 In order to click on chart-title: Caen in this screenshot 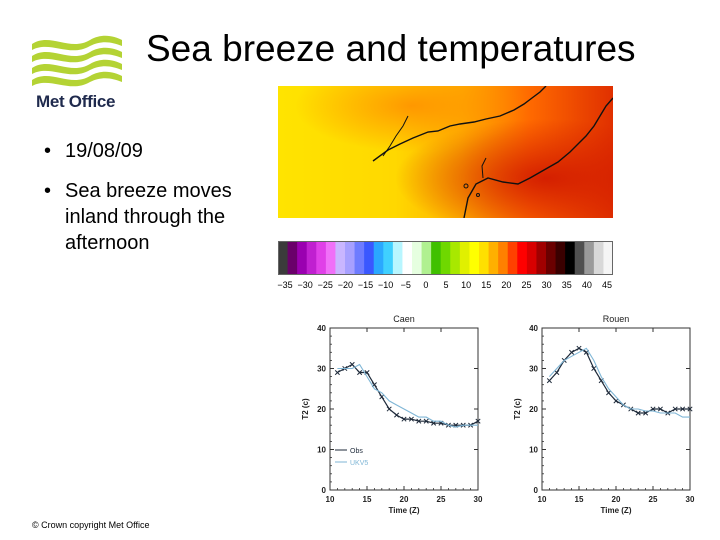, I will do `click(404, 319)`.